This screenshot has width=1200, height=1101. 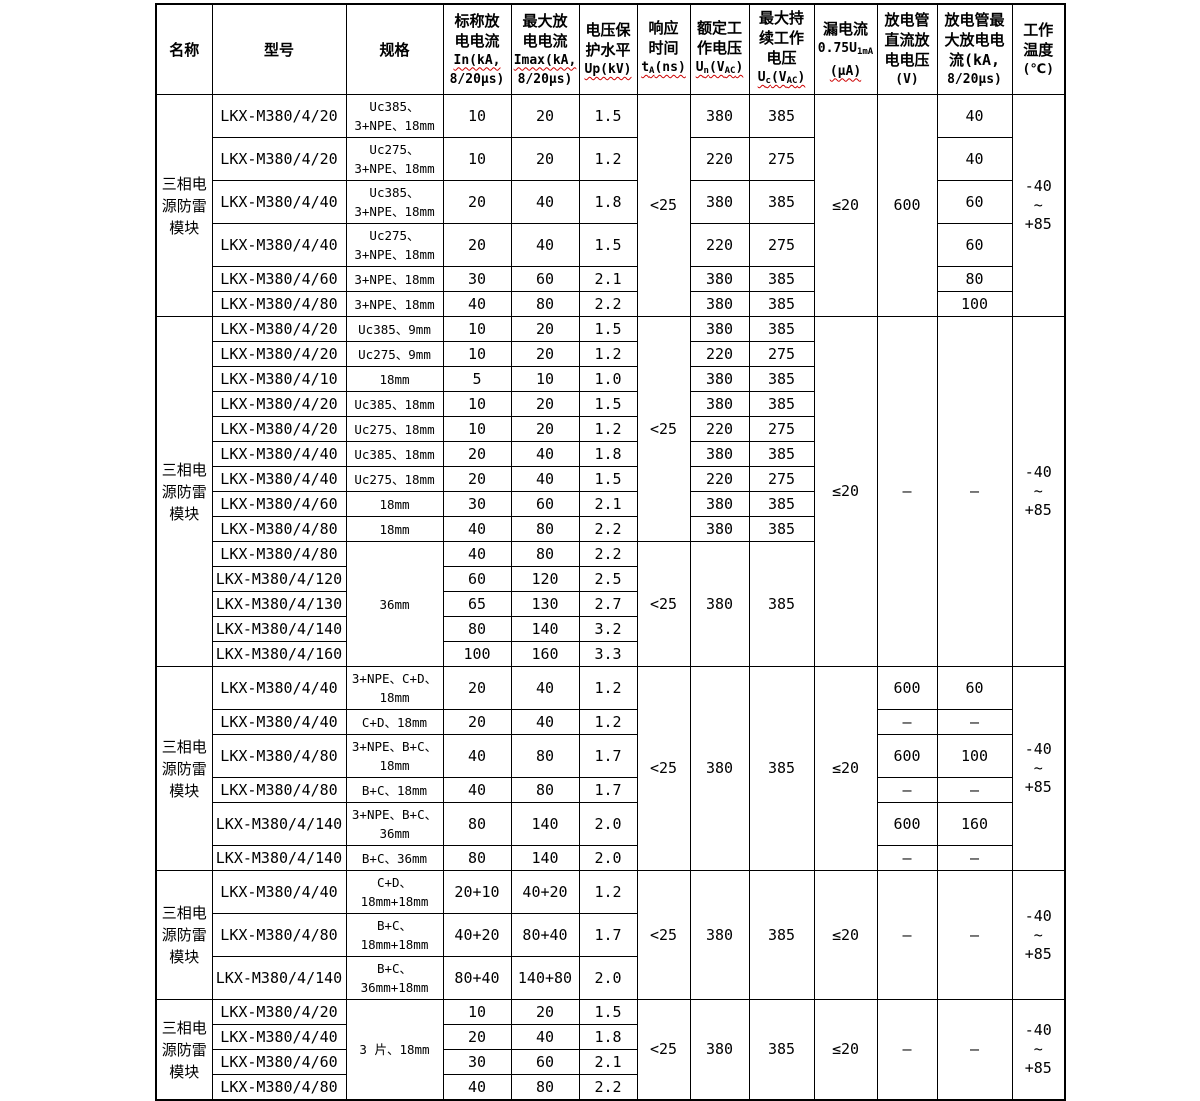 What do you see at coordinates (610, 858) in the screenshot?
I see `table-row: LKX-M380/4/140 B+C、36mm 80 140 2.0 — —` at bounding box center [610, 858].